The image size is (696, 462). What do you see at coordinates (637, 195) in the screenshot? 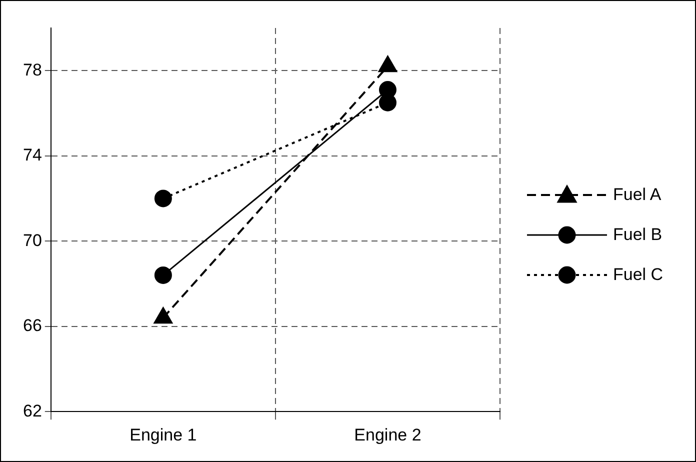
I see `legend-label: Fuel A` at bounding box center [637, 195].